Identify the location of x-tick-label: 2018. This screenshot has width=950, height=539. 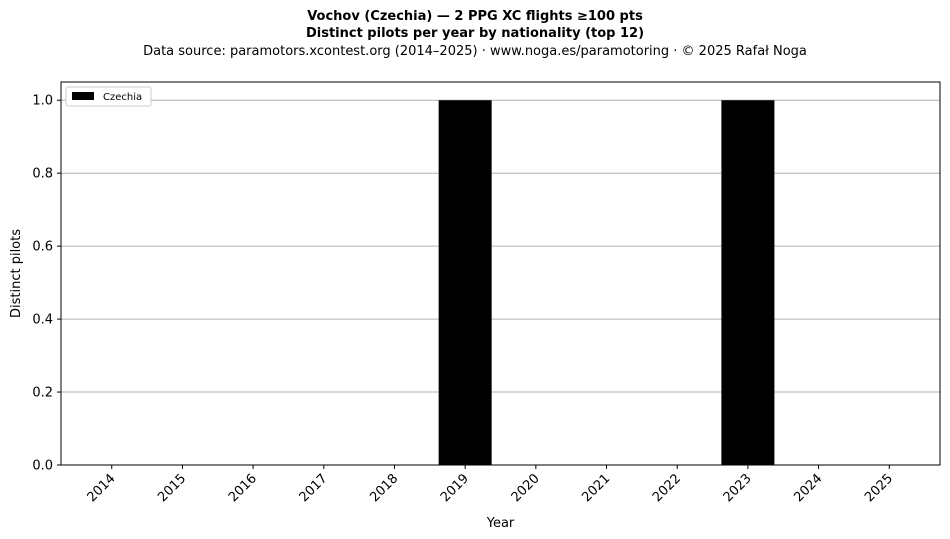
(384, 488).